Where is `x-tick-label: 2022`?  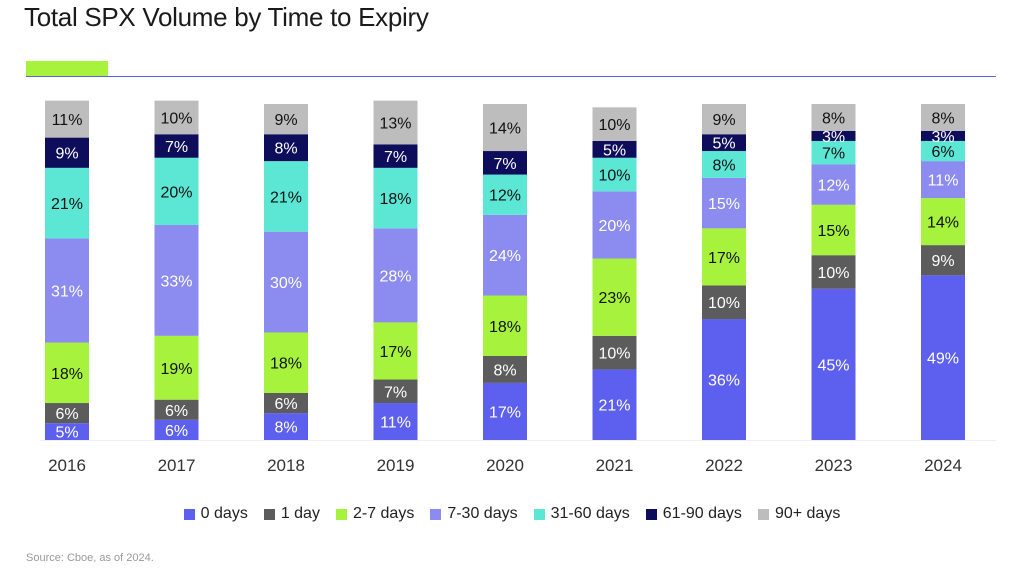
x-tick-label: 2022 is located at coordinates (724, 465).